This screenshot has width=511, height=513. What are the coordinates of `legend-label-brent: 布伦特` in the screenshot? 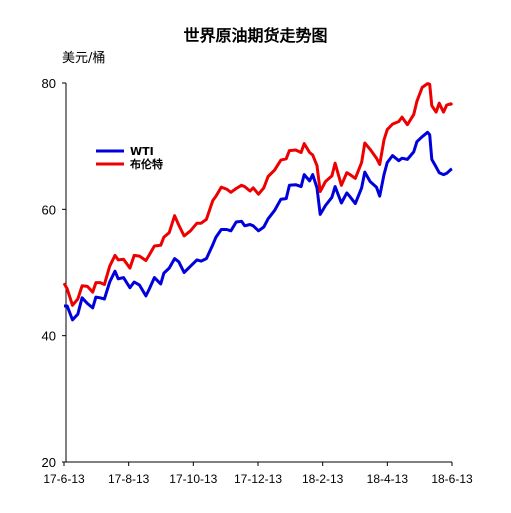 It's located at (146, 164).